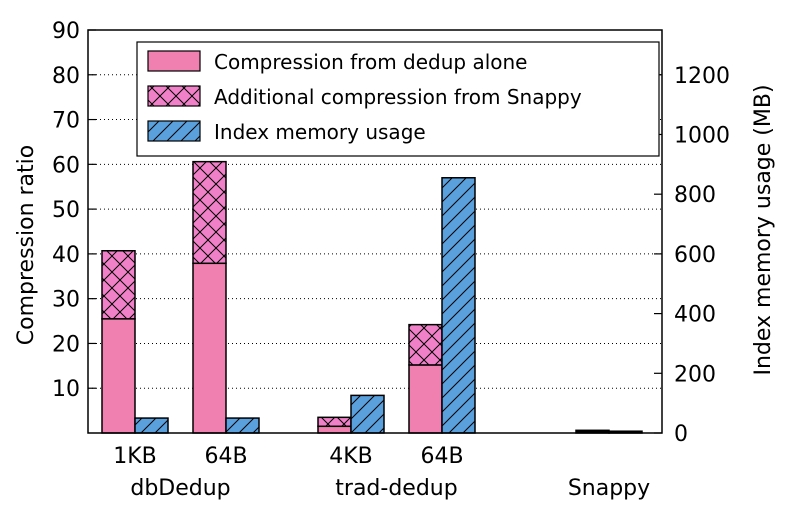 The image size is (790, 512). I want to click on right-tick-label: 1200, so click(702, 76).